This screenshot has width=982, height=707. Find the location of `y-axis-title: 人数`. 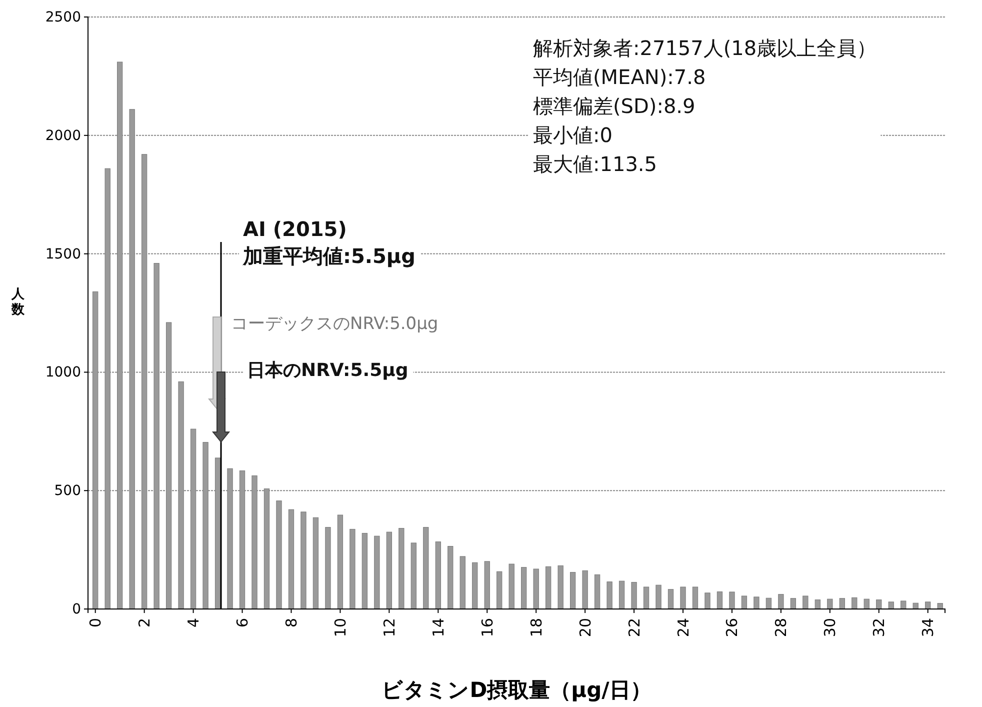

y-axis-title: 人数 is located at coordinates (18, 302).